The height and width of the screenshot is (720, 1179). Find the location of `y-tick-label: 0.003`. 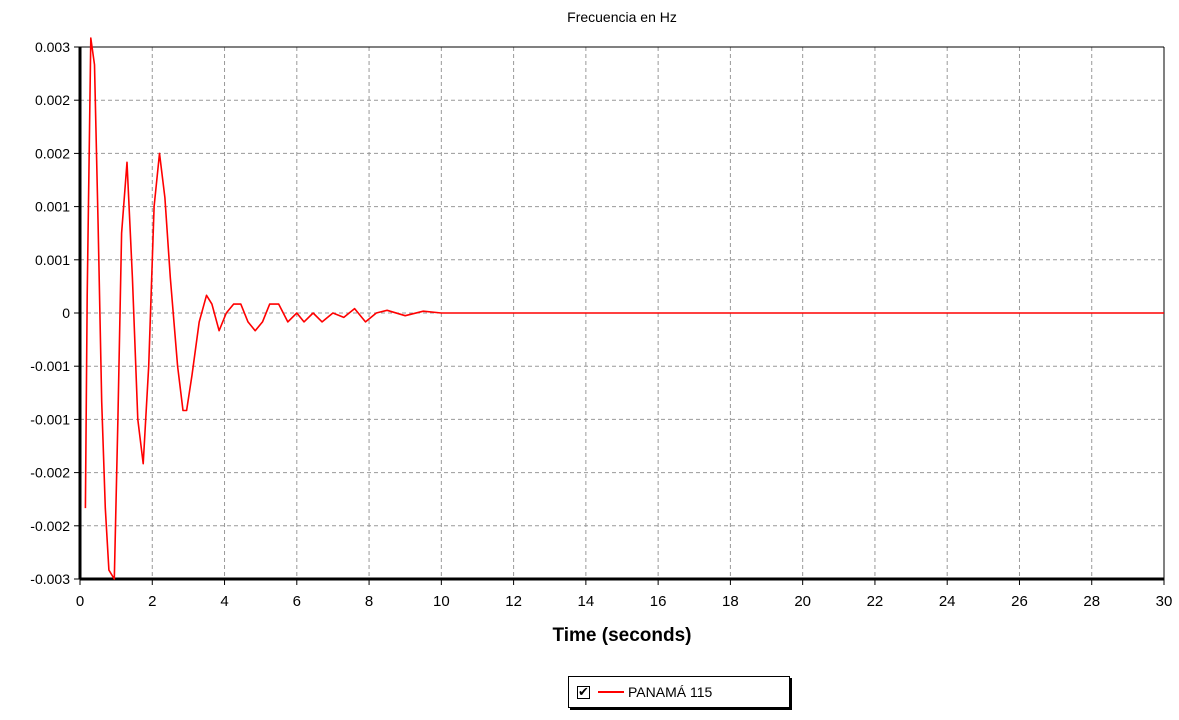

y-tick-label: 0.003 is located at coordinates (52, 47).